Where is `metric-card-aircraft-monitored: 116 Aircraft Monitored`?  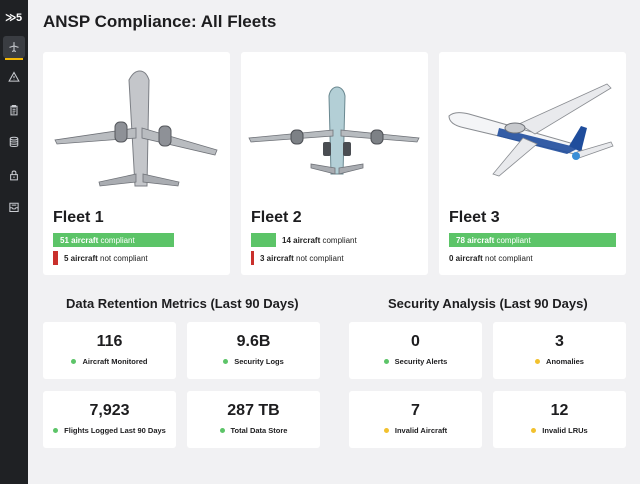 metric-card-aircraft-monitored: 116 Aircraft Monitored is located at coordinates (109, 350).